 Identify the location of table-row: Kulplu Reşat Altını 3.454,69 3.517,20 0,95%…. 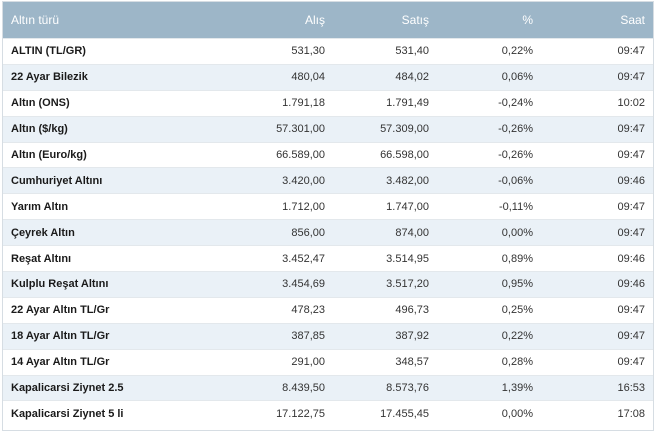
(328, 284).